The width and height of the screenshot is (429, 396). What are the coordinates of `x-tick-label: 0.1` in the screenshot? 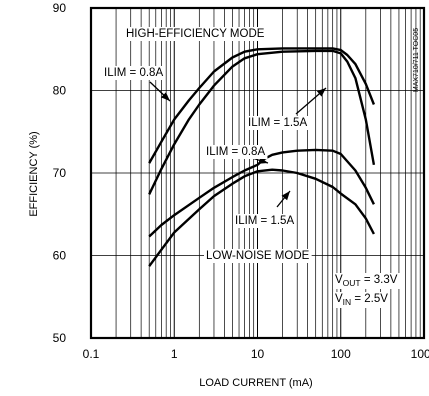 It's located at (91, 354).